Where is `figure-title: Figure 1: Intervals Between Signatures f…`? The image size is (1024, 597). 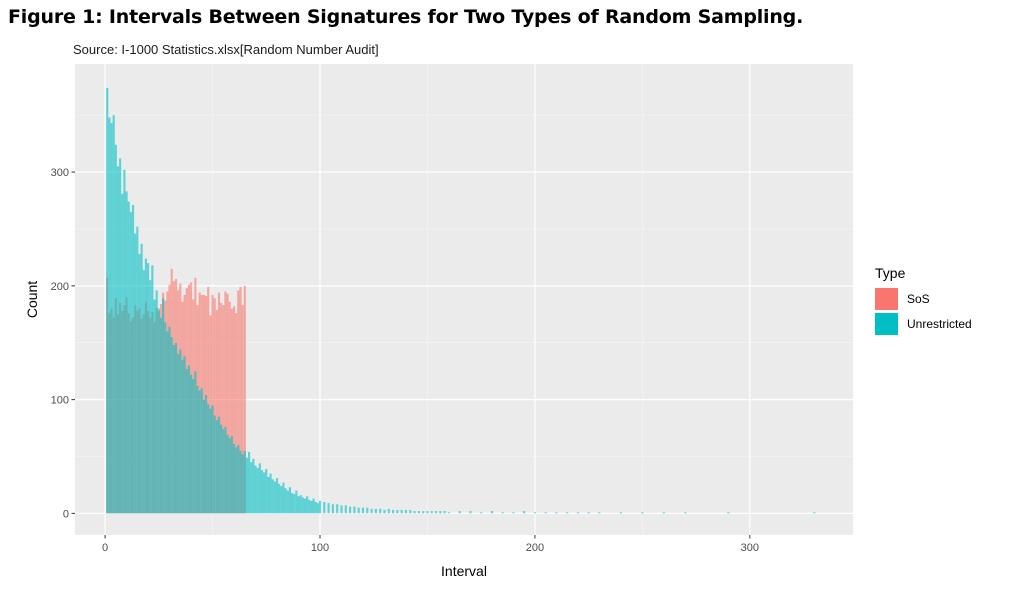
figure-title: Figure 1: Intervals Between Signatures f… is located at coordinates (406, 17).